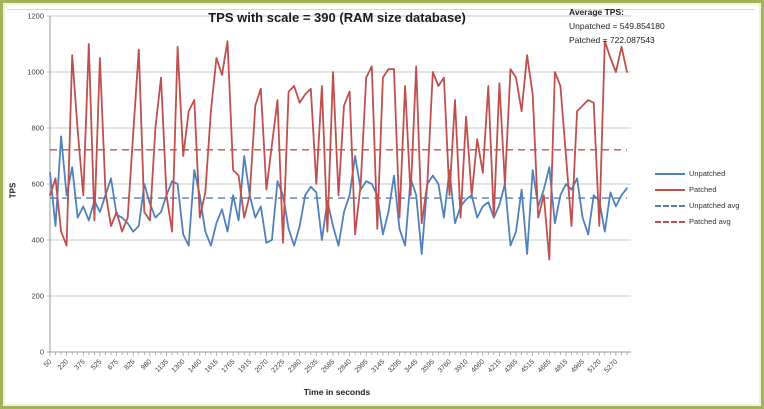 The image size is (764, 409). What do you see at coordinates (212, 366) in the screenshot?
I see `x-tick-label: 1615` at bounding box center [212, 366].